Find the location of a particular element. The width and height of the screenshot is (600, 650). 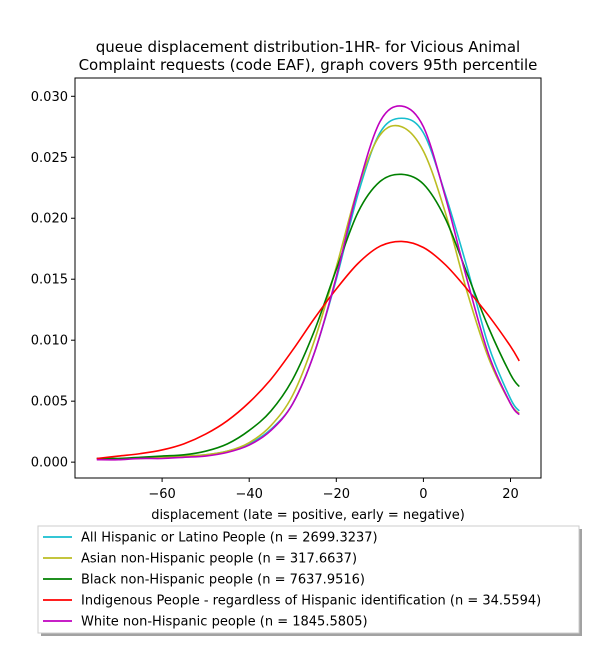

legend-label: Asian non-Hispanic people (n = 317.6637) is located at coordinates (219, 559).